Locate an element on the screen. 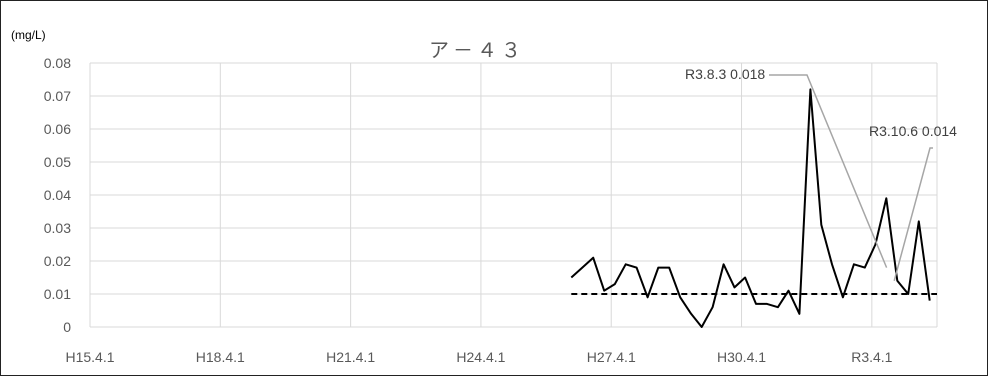 The width and height of the screenshot is (988, 380). y-tick-label: 0.07 is located at coordinates (57, 96).